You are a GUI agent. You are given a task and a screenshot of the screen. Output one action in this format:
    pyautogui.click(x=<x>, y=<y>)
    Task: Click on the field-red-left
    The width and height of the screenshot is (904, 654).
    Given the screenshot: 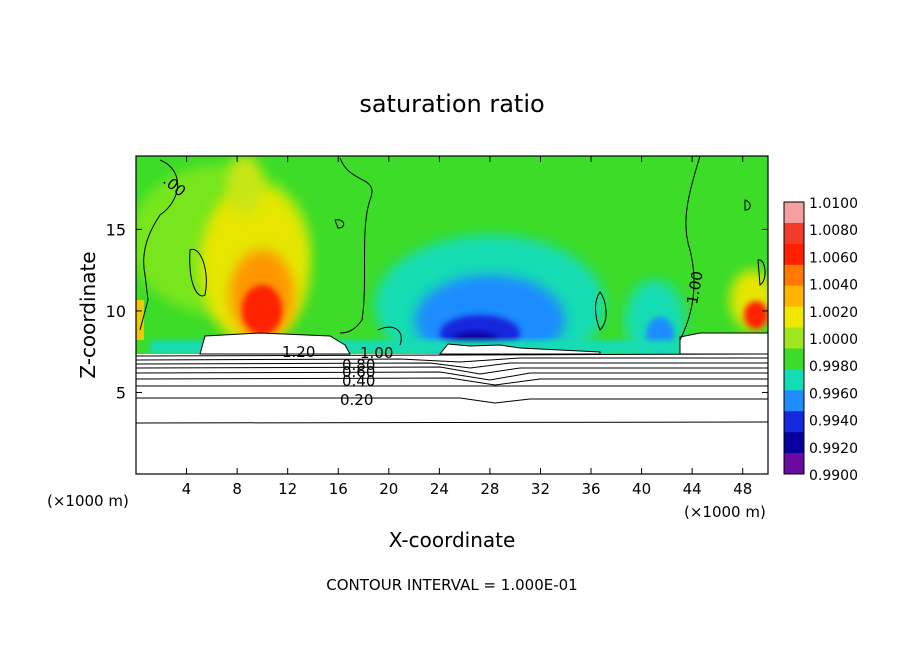 What is the action you would take?
    pyautogui.click(x=262, y=310)
    